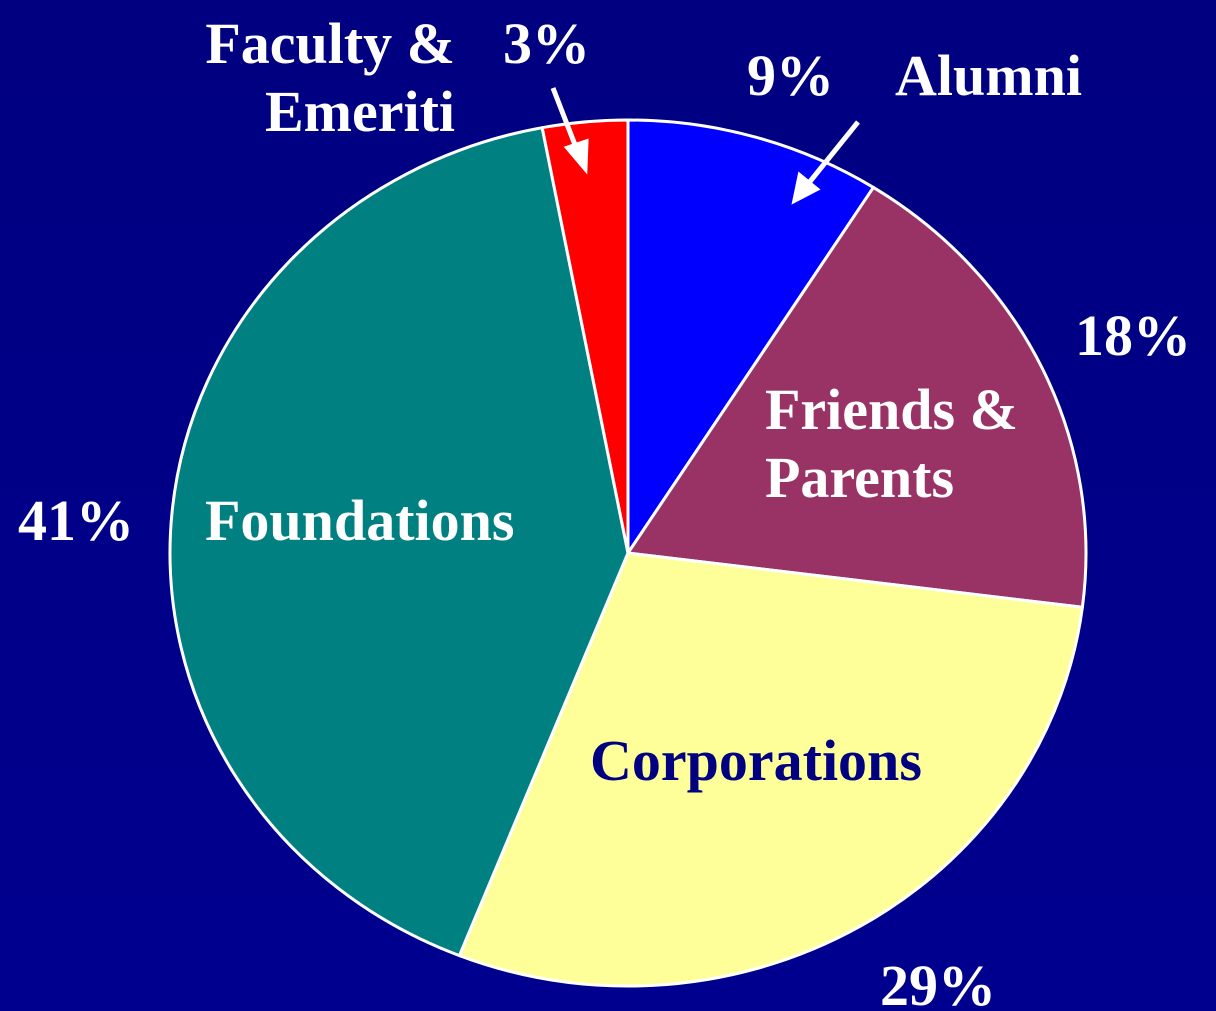 Image resolution: width=1216 pixels, height=1011 pixels. I want to click on value-label: 3%, so click(546, 43).